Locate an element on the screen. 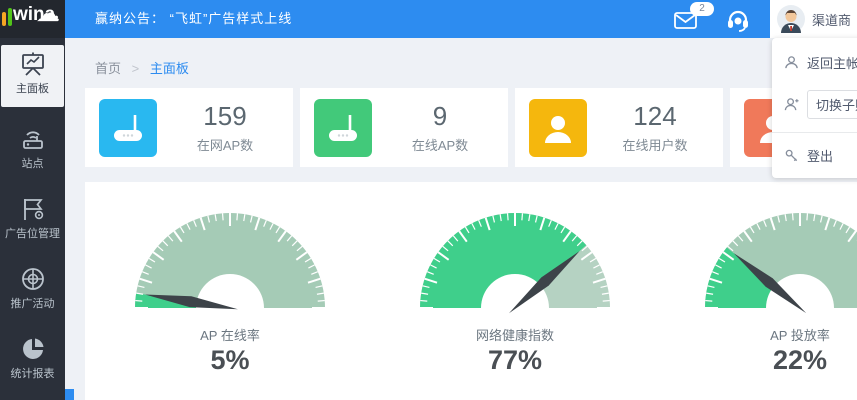 This screenshot has width=857, height=400. gauge-ap-delivery-rate: AP 投放率 22% is located at coordinates (771, 288).